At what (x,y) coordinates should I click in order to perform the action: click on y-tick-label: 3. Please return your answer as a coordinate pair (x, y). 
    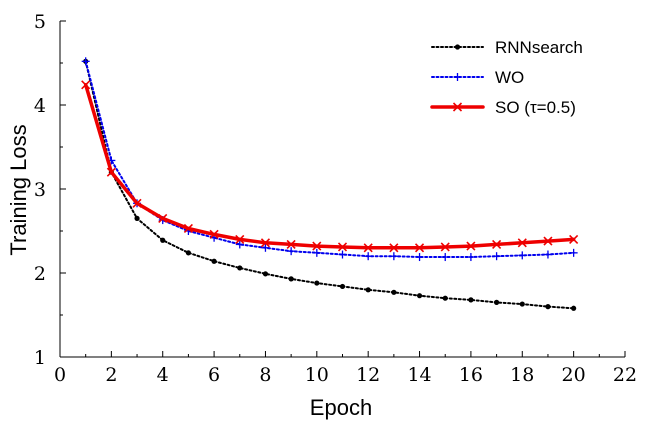
    Looking at the image, I should click on (40, 190).